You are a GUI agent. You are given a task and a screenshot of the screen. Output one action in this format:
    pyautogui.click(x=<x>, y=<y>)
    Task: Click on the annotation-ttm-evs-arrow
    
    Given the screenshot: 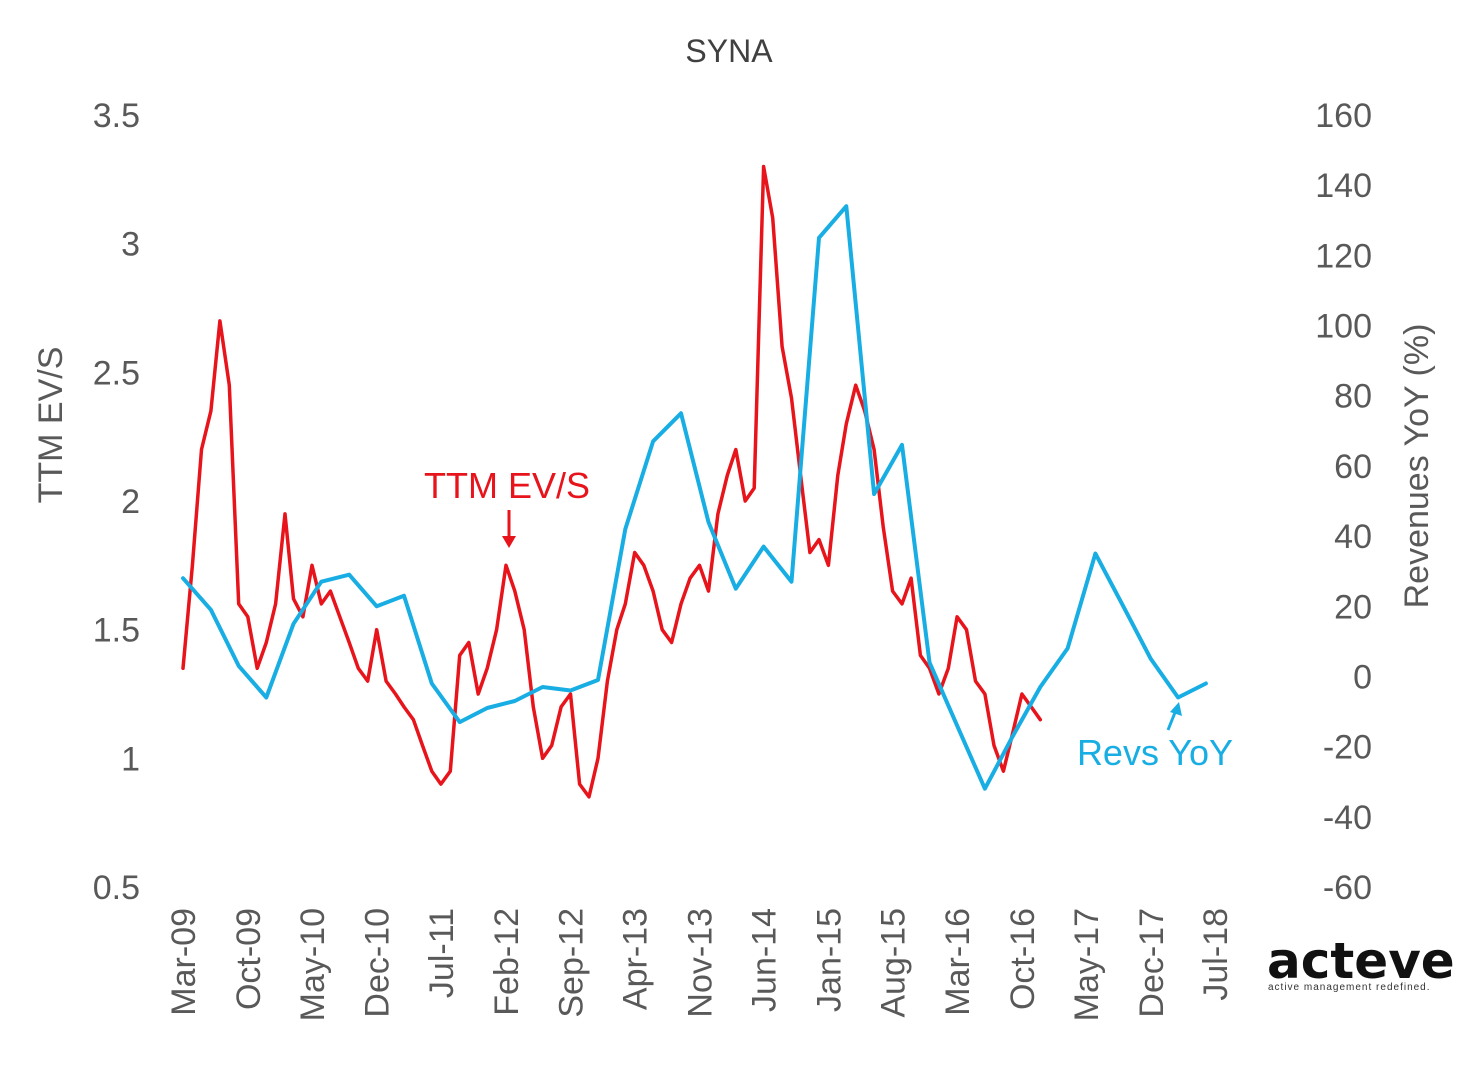 What is the action you would take?
    pyautogui.click(x=509, y=529)
    